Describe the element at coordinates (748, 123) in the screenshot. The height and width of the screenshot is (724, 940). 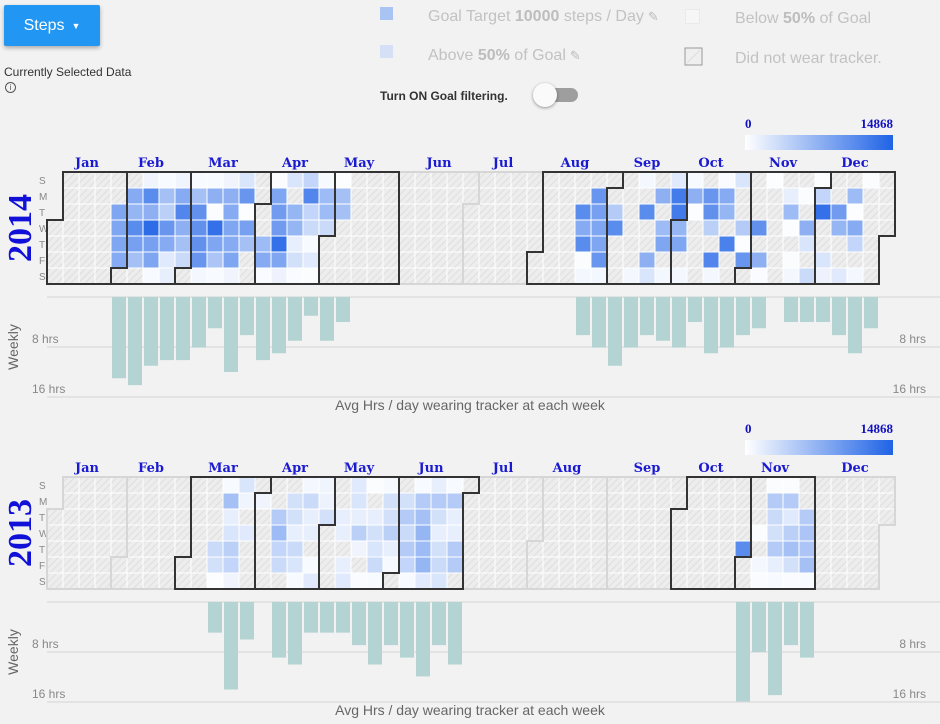
I see `scale-min-label: 0` at that location.